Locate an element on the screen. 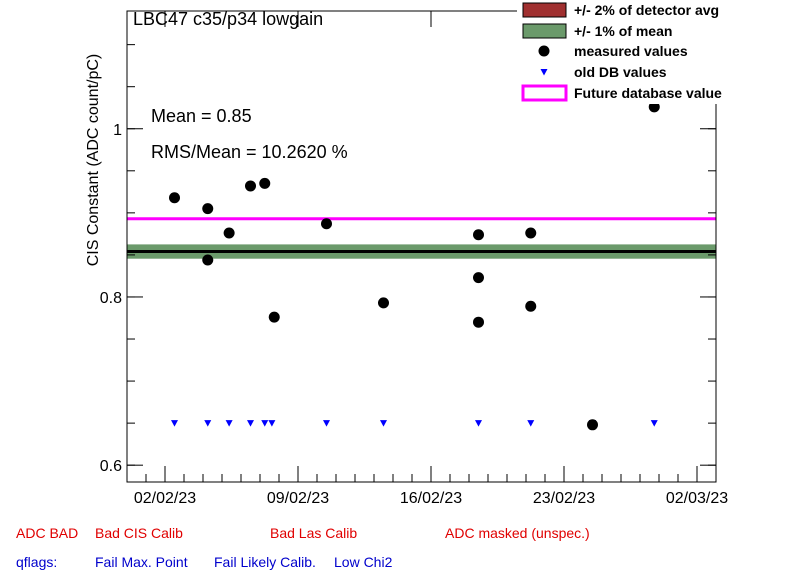  flag-fail-max-point: Fail Max. Point is located at coordinates (141, 562).